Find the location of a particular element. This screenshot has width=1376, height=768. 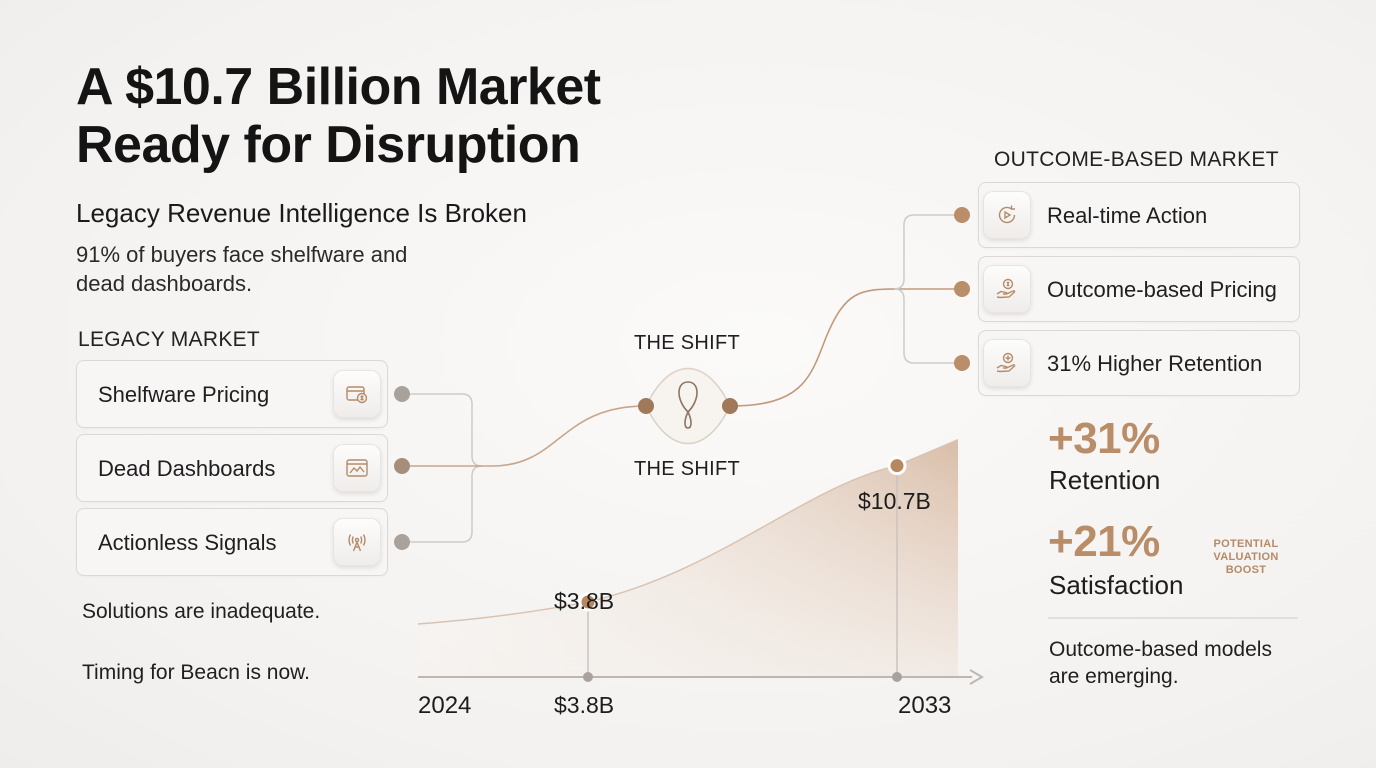

chart-point-2033 is located at coordinates (897, 466).